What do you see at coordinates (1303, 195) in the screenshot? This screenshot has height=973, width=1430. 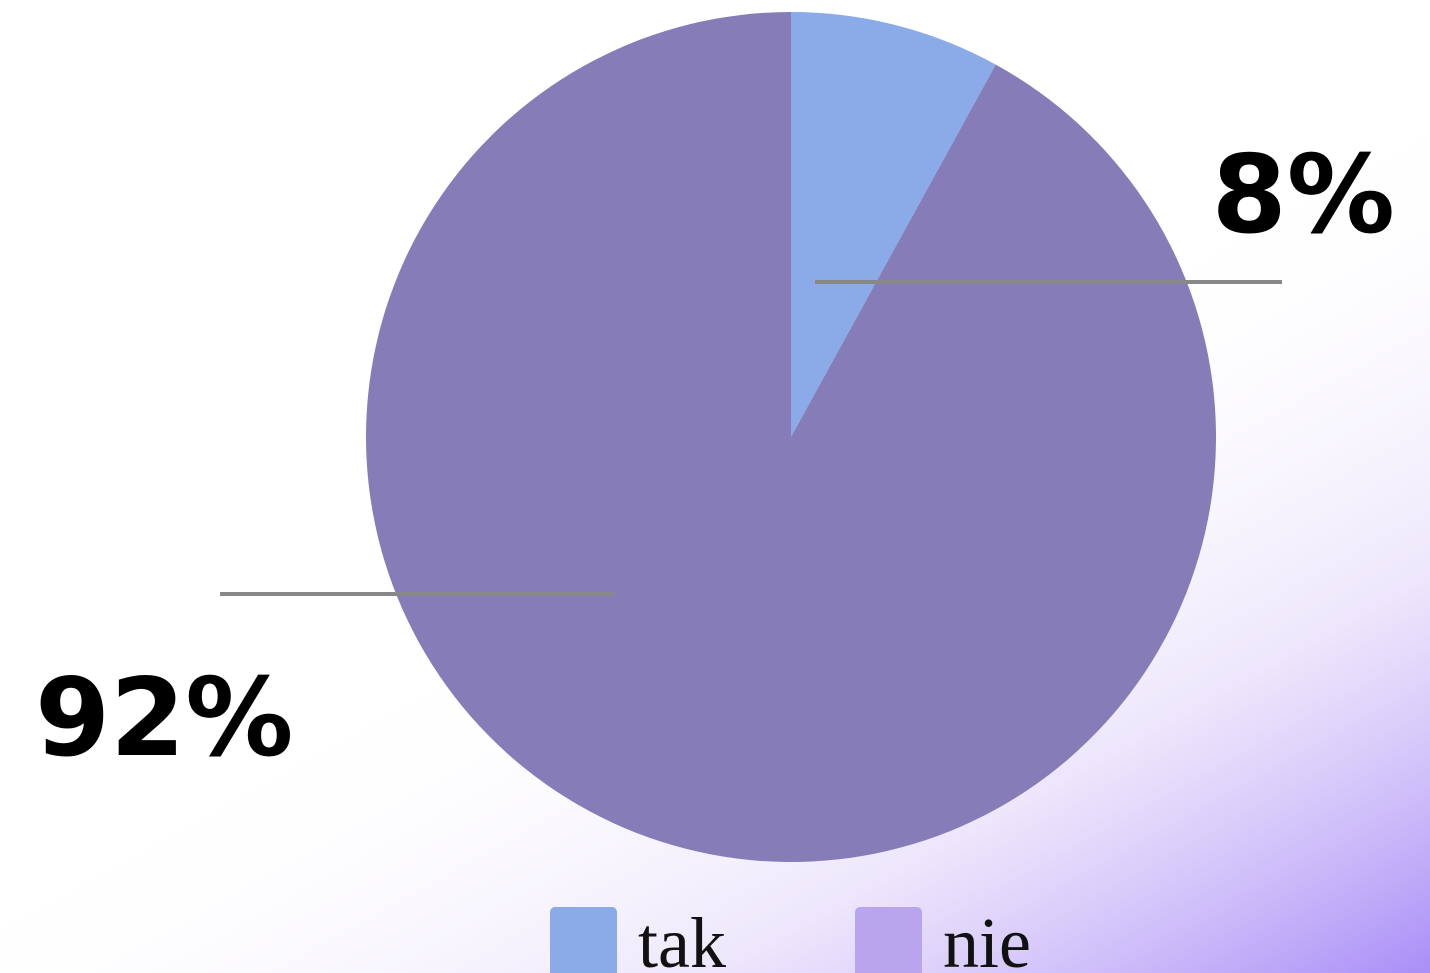 I see `data-label: 8%` at bounding box center [1303, 195].